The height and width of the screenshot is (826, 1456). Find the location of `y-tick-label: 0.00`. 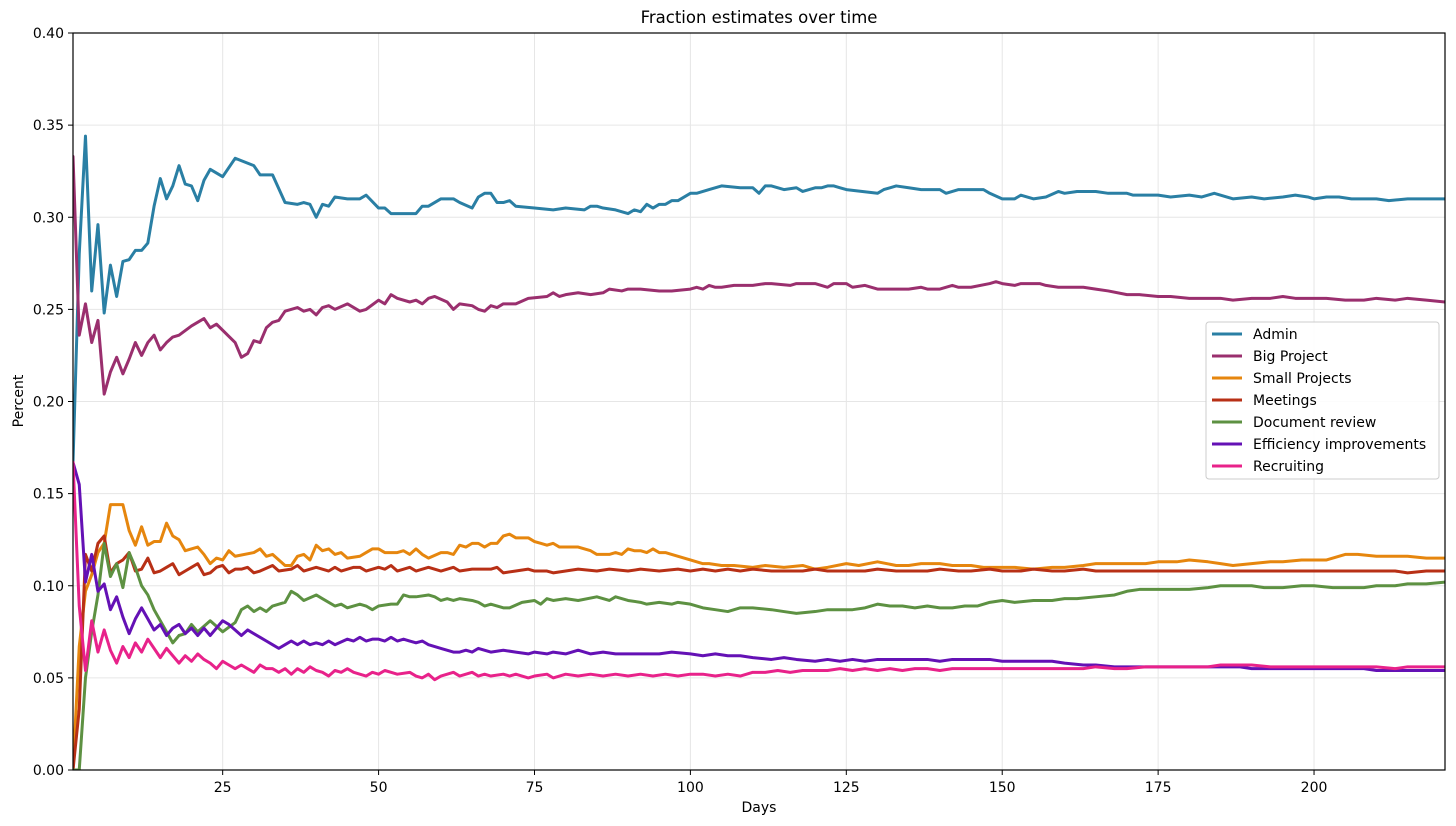

y-tick-label: 0.00 is located at coordinates (48, 771).